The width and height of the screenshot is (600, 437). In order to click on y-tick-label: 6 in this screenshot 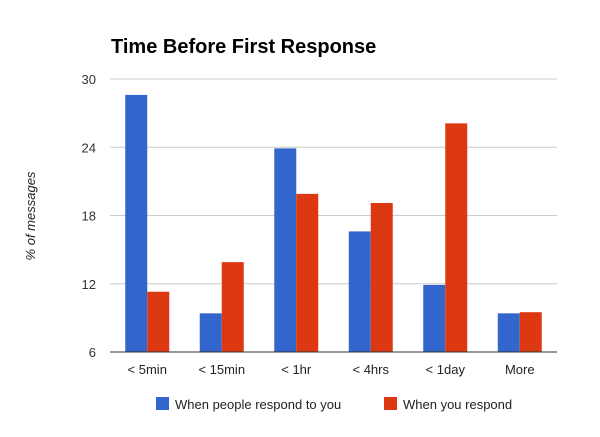, I will do `click(92, 352)`.